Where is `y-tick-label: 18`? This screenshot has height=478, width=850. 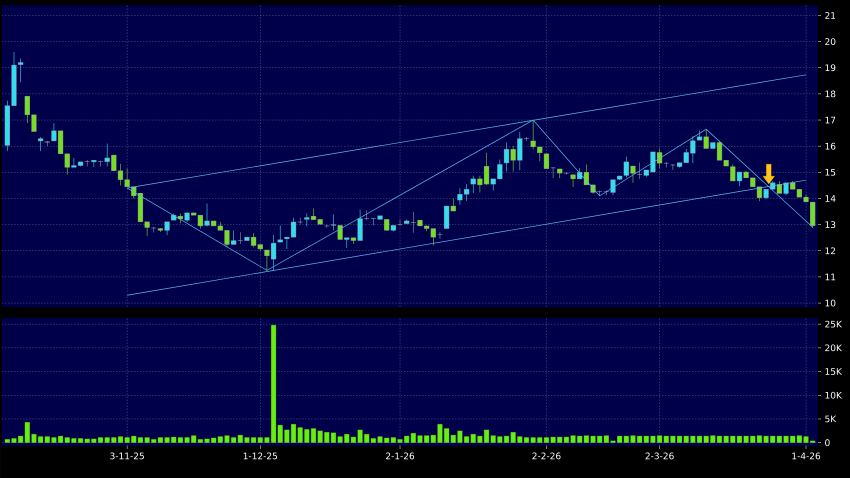
y-tick-label: 18 is located at coordinates (831, 94).